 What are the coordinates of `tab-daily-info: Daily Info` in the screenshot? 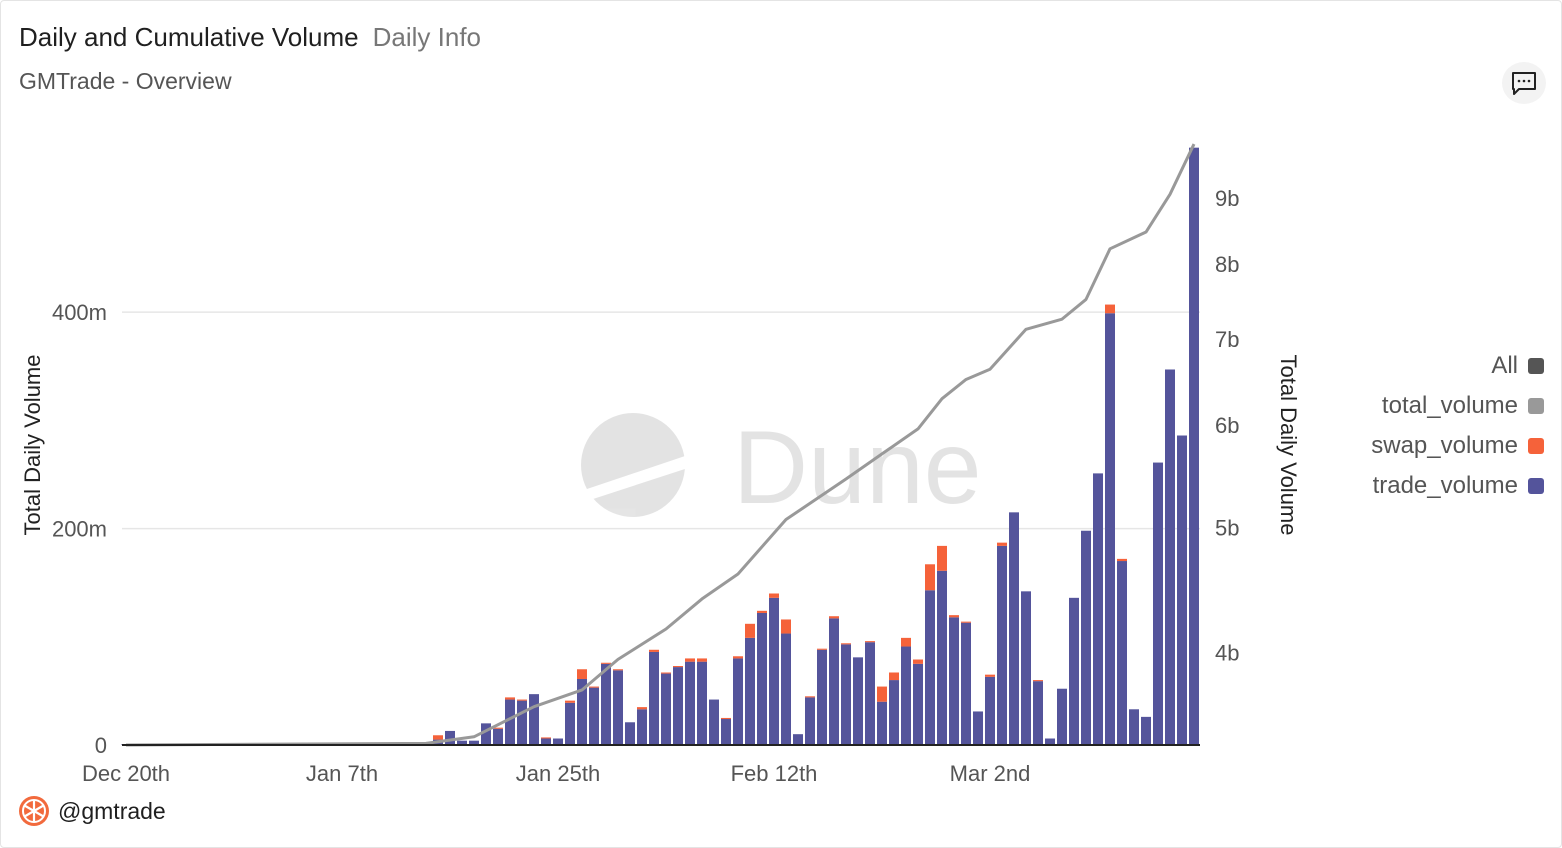 It's located at (427, 37).